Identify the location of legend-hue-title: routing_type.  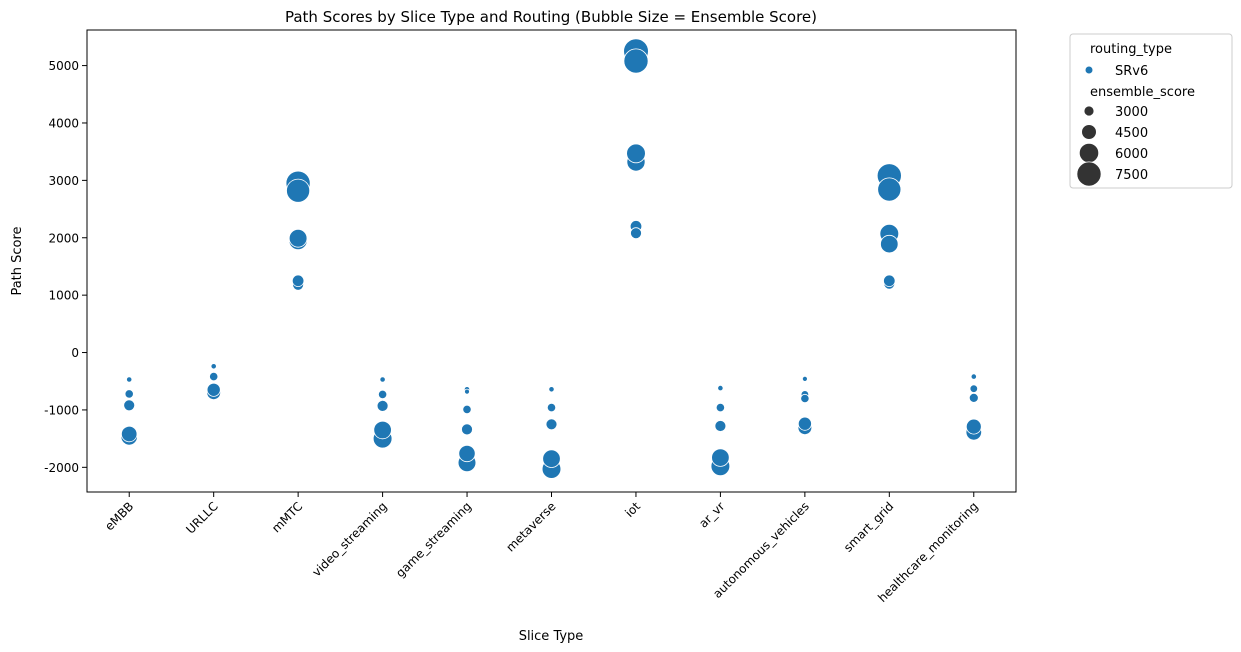
(1131, 49).